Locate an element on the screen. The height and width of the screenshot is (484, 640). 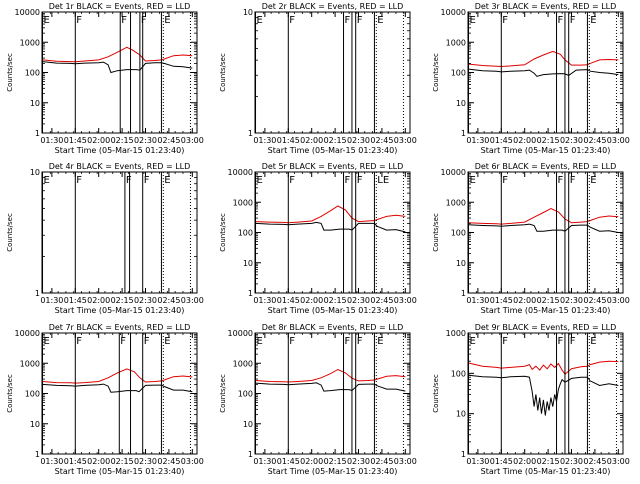
panel-title: Det 9r BLACK = Events, RED = LLD is located at coordinates (546, 327).